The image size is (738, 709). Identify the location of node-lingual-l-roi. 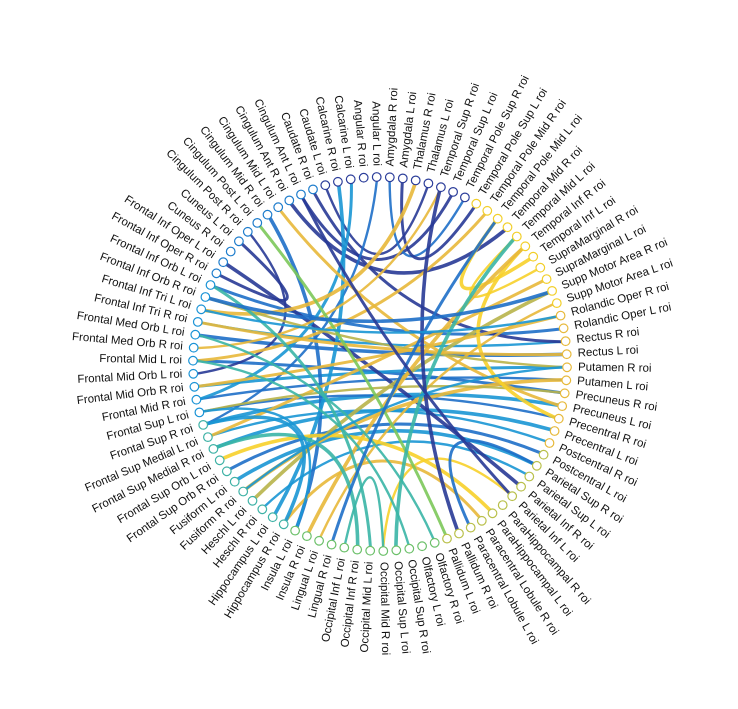
(319, 540).